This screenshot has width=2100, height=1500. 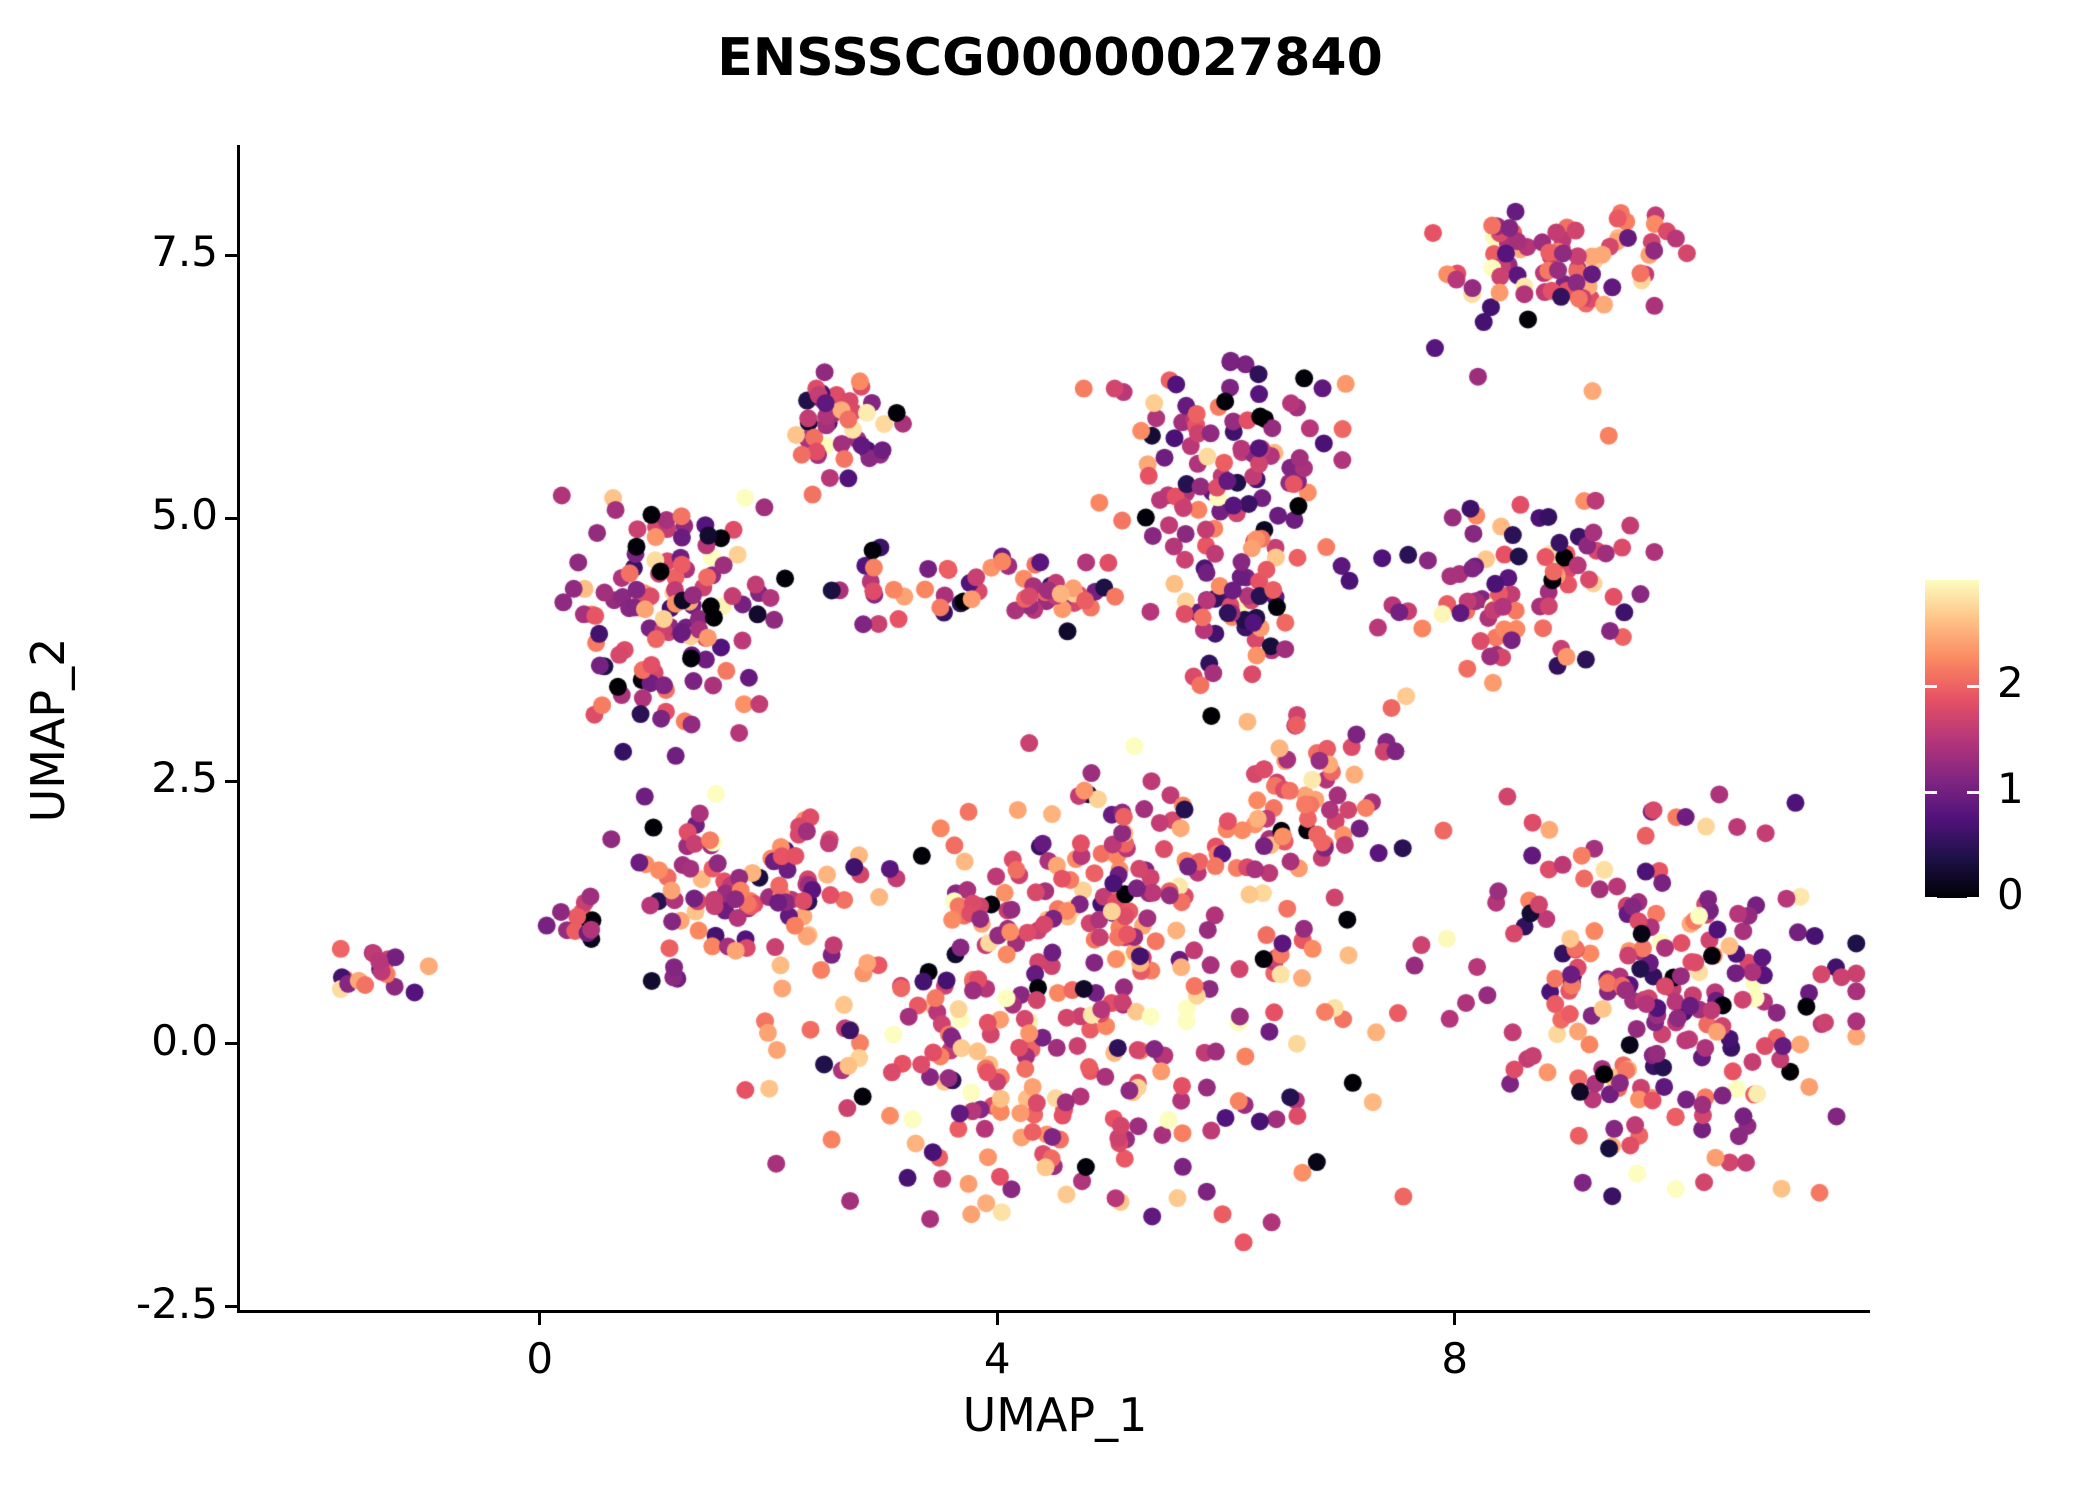 I want to click on y-tick-label: -2.5, so click(x=177, y=1303).